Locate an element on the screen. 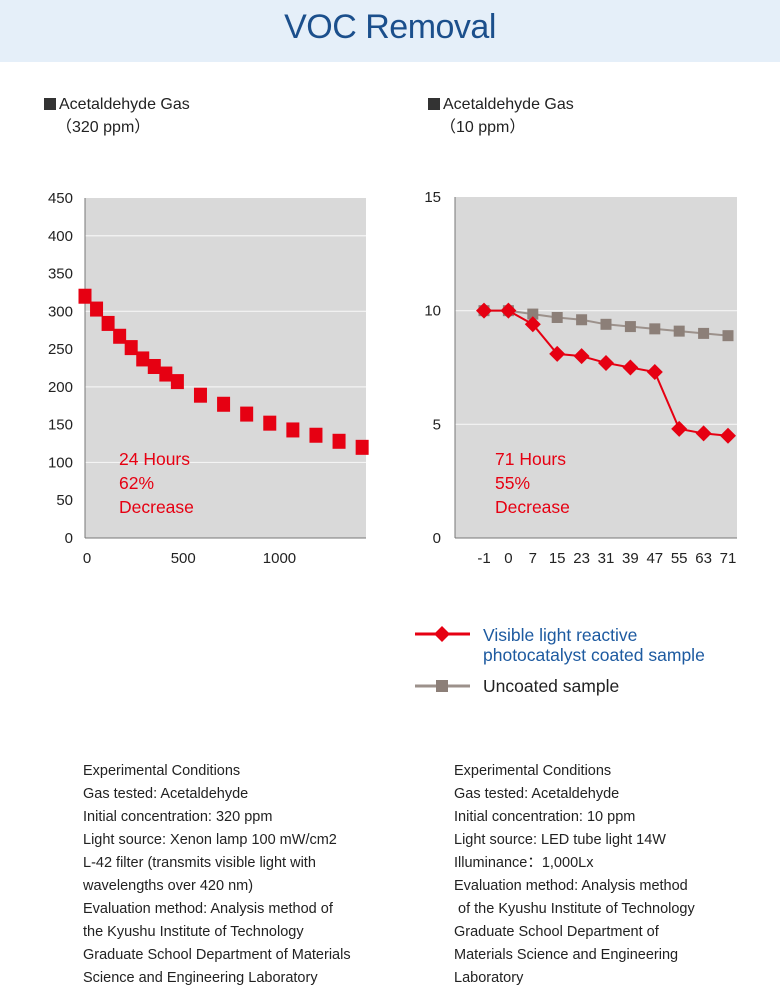 Image resolution: width=780 pixels, height=987 pixels. right-subheading: （10 ppm） is located at coordinates (483, 127).